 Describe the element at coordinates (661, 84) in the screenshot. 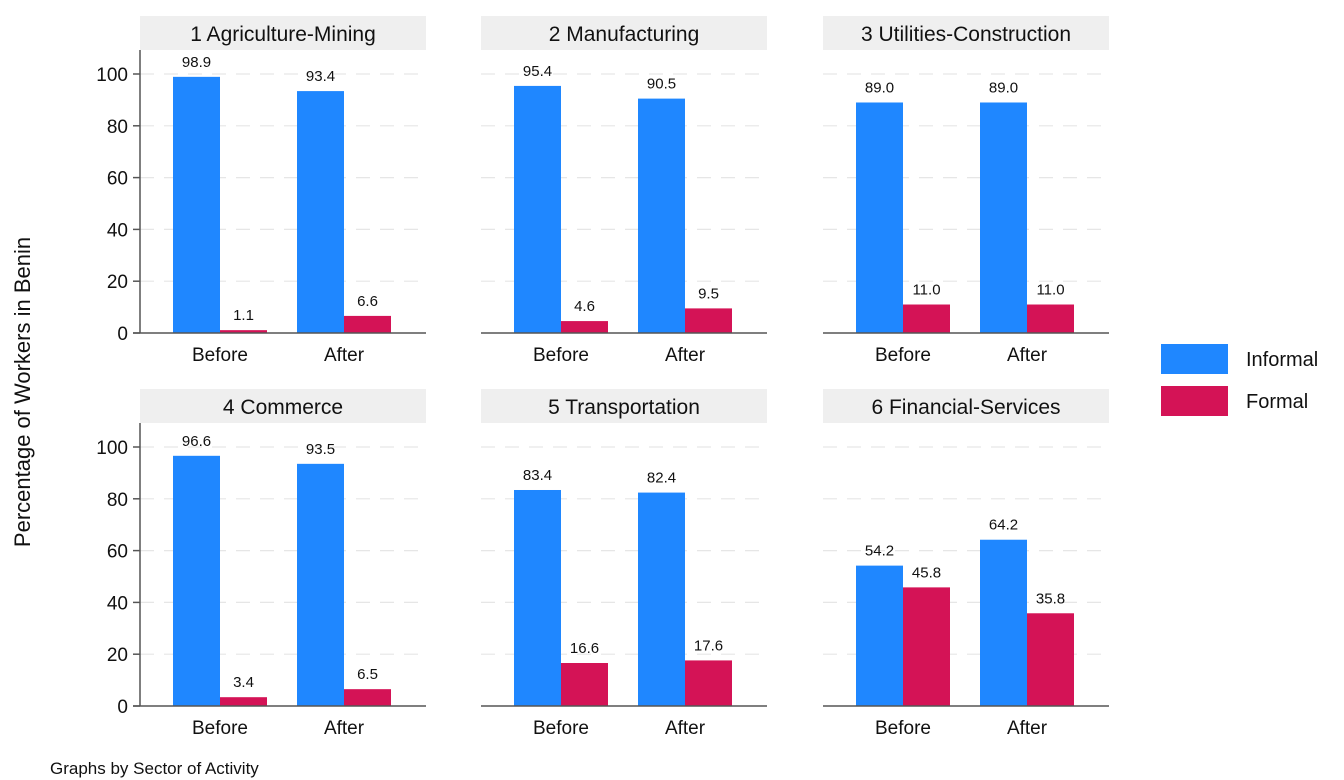

I see `data-label: 90.5` at that location.